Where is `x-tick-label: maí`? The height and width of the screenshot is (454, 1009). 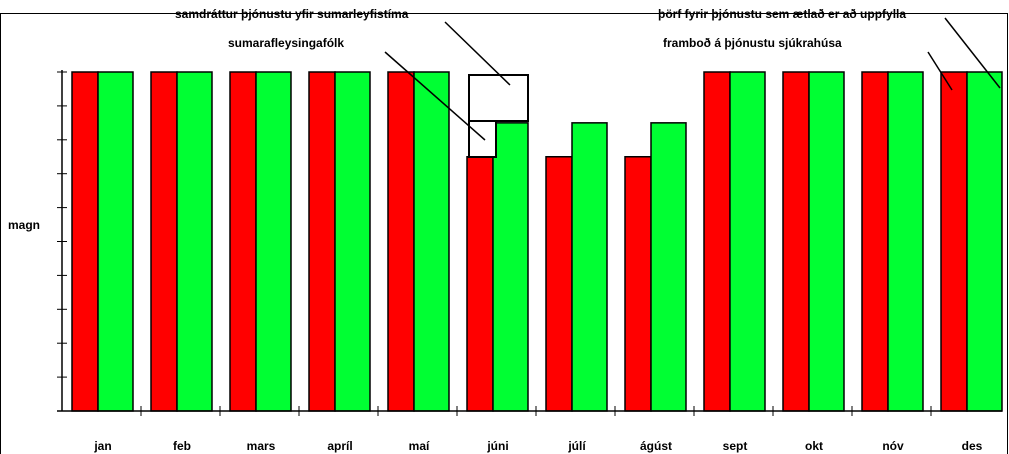
x-tick-label: maí is located at coordinates (419, 446).